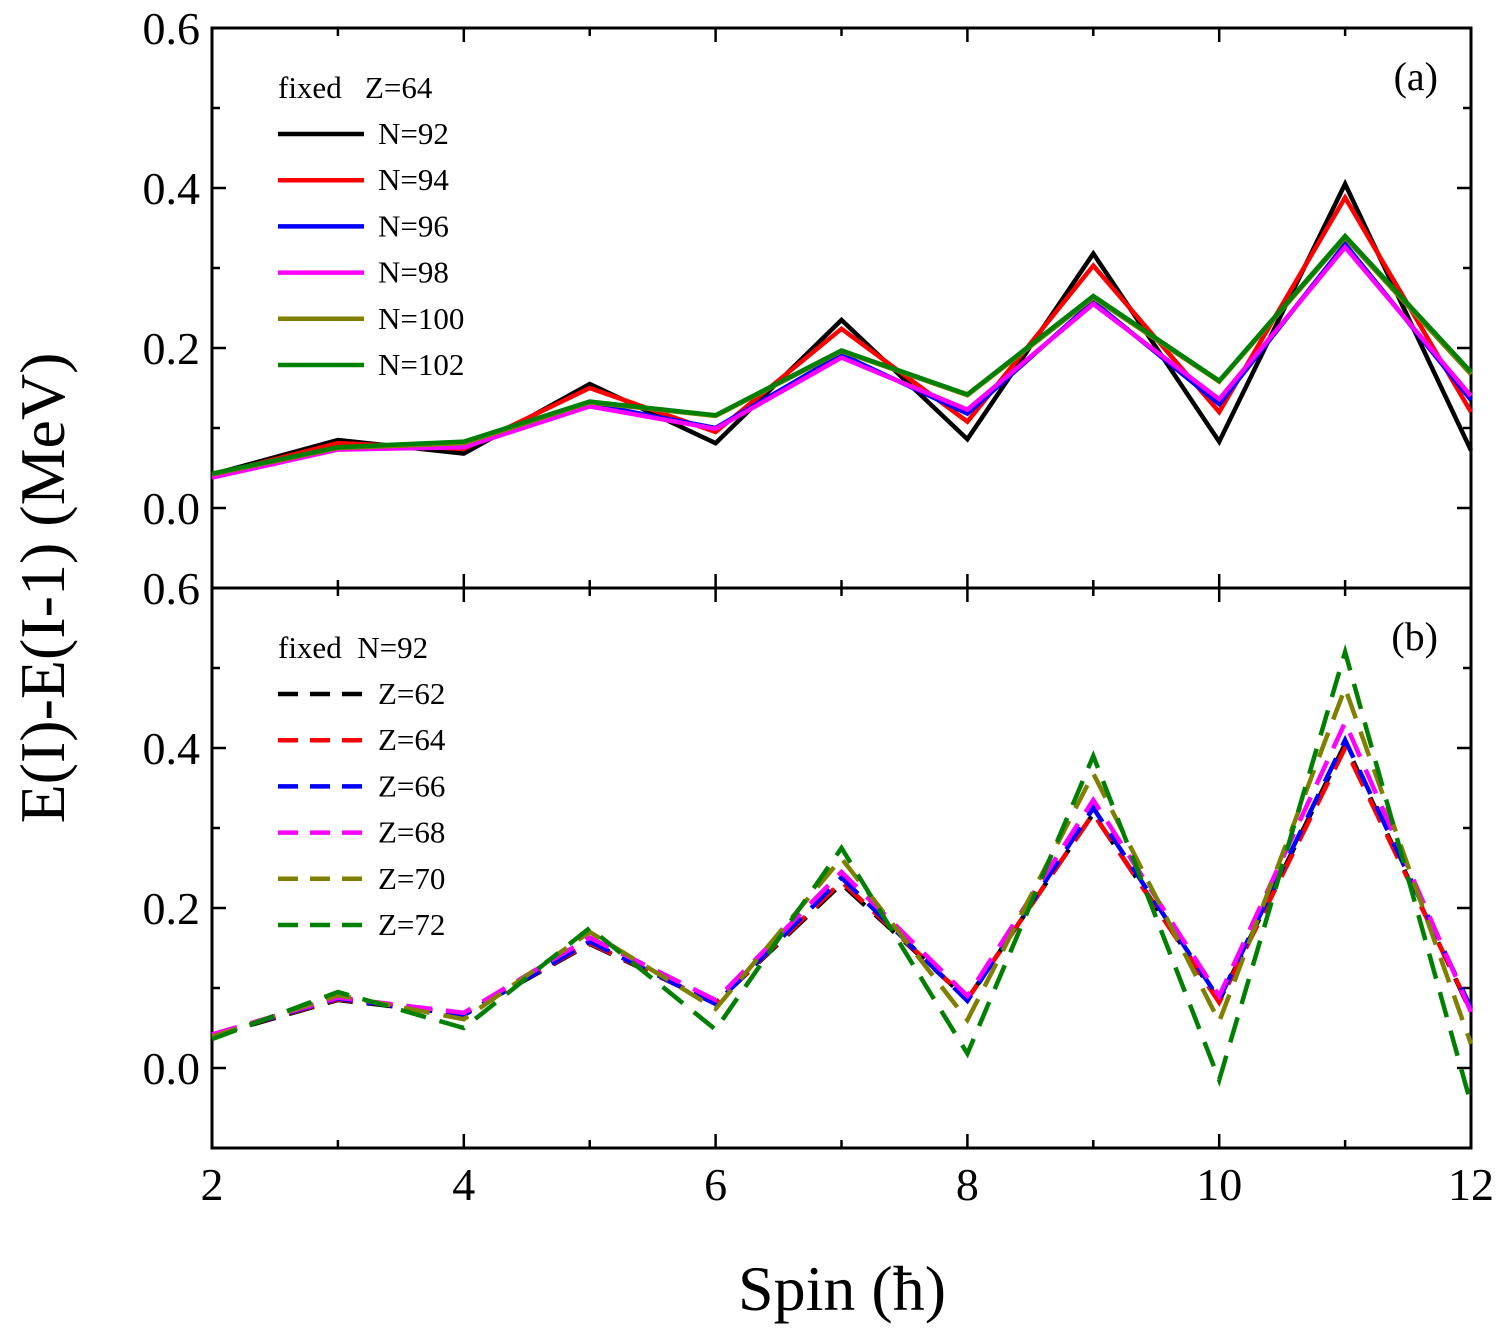  What do you see at coordinates (413, 179) in the screenshot?
I see `legend-entry: N=94` at bounding box center [413, 179].